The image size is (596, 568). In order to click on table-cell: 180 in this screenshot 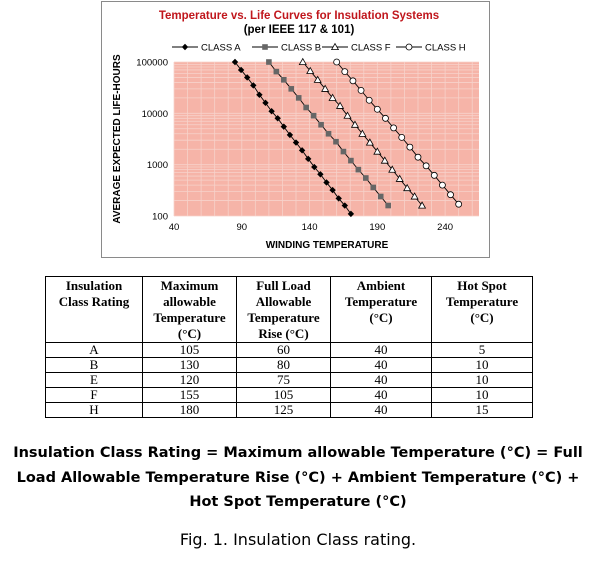, I will do `click(189, 410)`.